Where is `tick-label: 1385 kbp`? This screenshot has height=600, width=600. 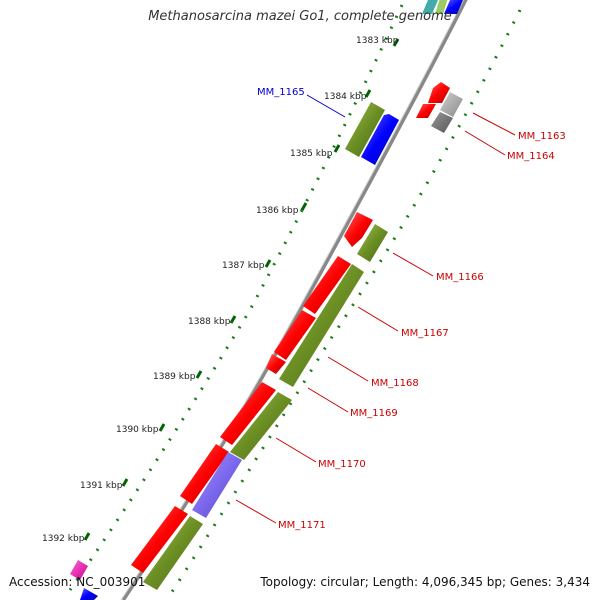 tick-label: 1385 kbp is located at coordinates (311, 154).